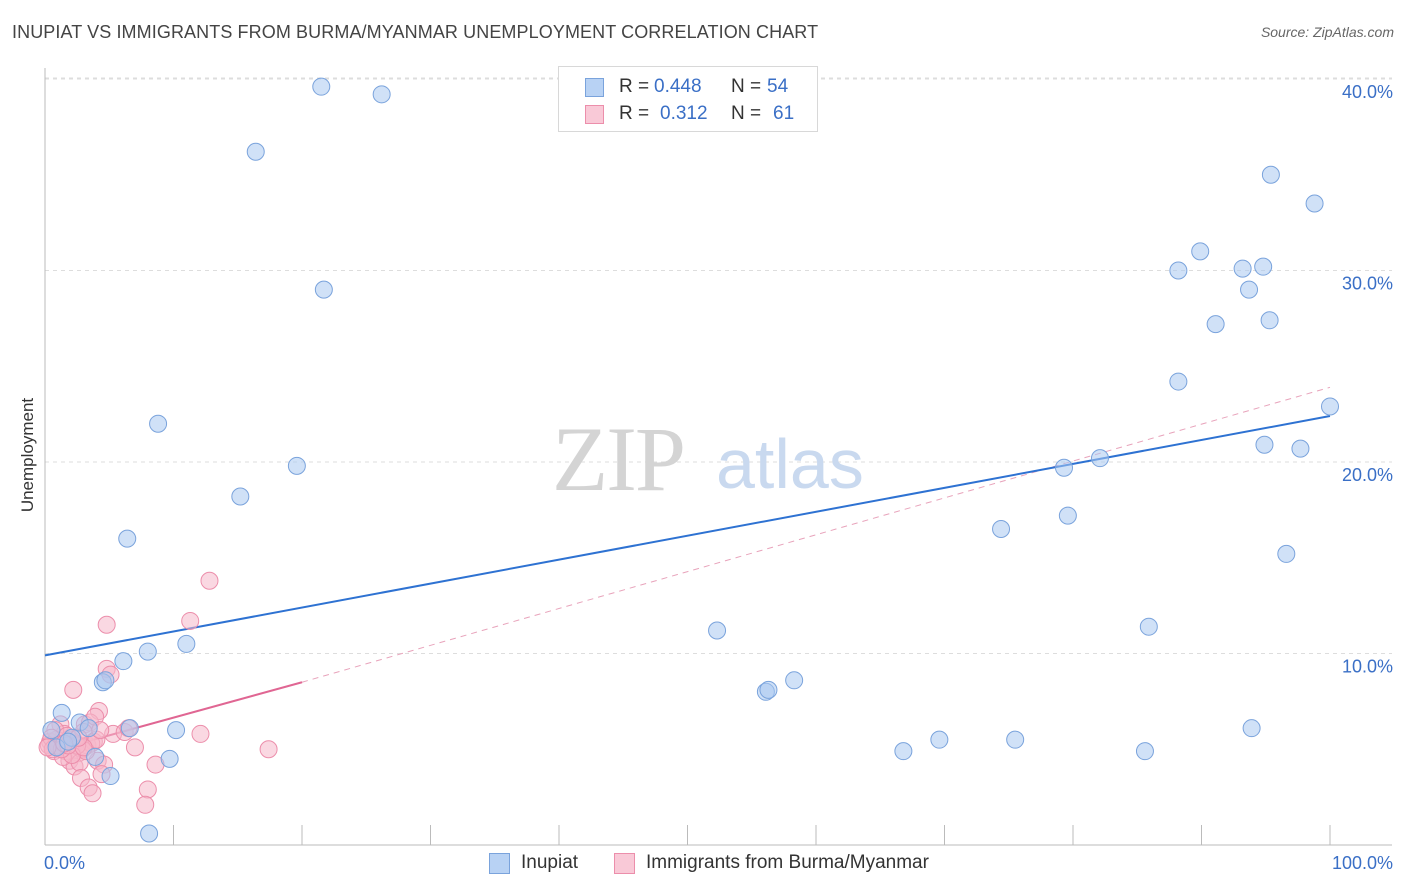 This screenshot has width=1406, height=892. What do you see at coordinates (550, 862) in the screenshot?
I see `inupiat-legend-label: Inupiat` at bounding box center [550, 862].